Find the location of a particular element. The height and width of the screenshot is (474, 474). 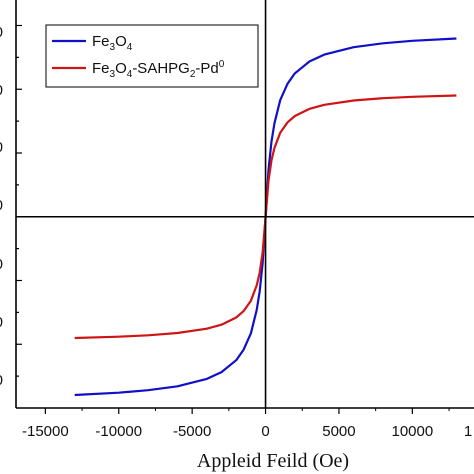

legend-label-1: Fe3O4 is located at coordinates (112, 43).